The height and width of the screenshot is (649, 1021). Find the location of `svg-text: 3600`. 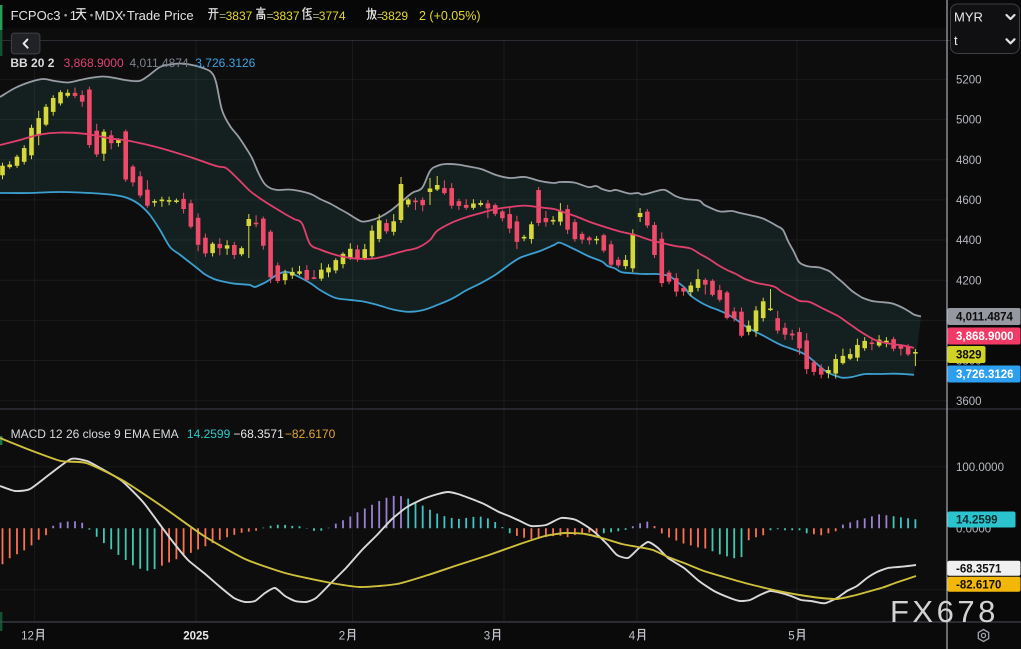

svg-text: 3600 is located at coordinates (969, 402).